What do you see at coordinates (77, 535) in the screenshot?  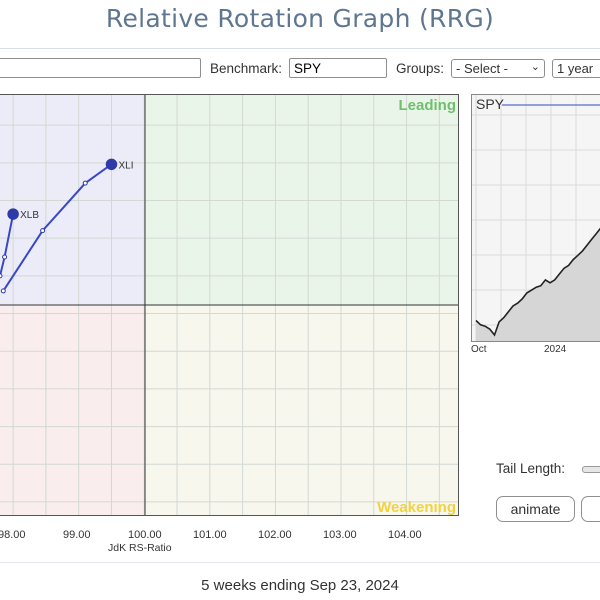 I see `x-tick: 99.00` at bounding box center [77, 535].